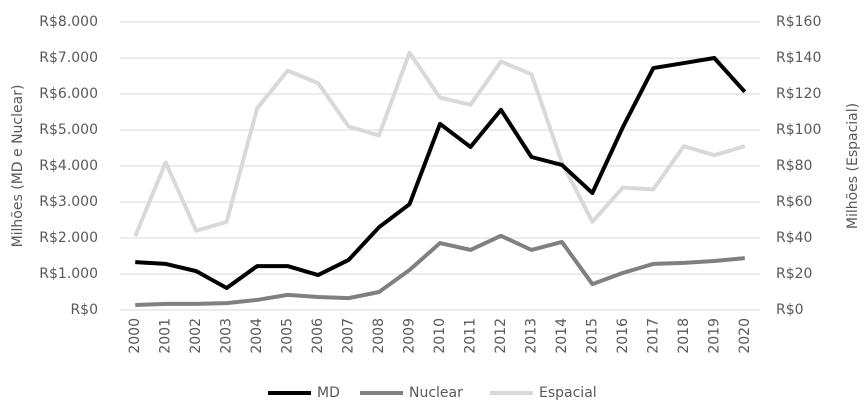 Image resolution: width=865 pixels, height=402 pixels. What do you see at coordinates (68, 94) in the screenshot?
I see `y-tick-label: R$6.000` at bounding box center [68, 94].